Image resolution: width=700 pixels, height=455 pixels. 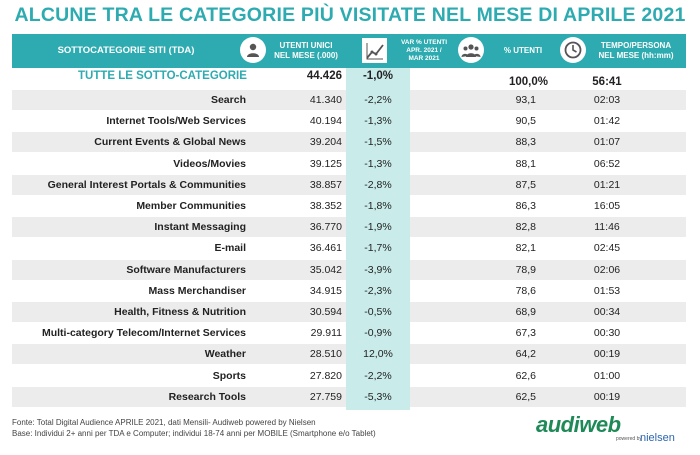 What do you see at coordinates (424, 42) in the screenshot?
I see `header-var-line1: VAR % UTENTI` at bounding box center [424, 42].